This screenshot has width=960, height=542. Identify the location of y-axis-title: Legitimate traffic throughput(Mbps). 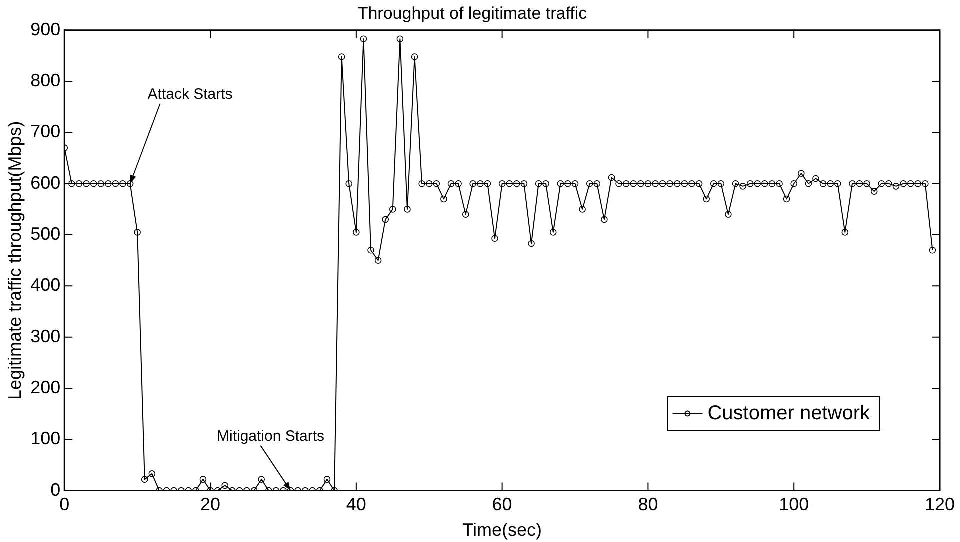
(14, 260).